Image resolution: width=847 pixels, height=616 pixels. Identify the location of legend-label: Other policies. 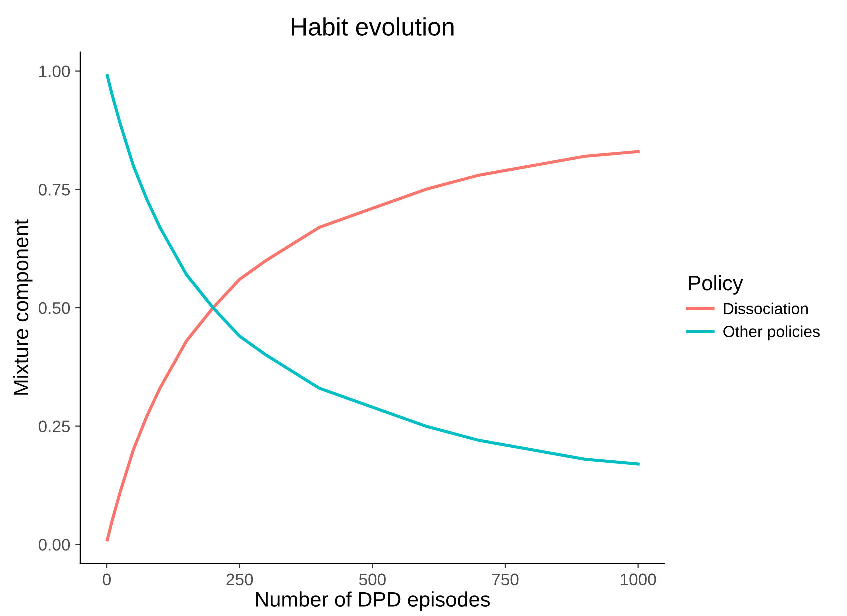
(772, 333).